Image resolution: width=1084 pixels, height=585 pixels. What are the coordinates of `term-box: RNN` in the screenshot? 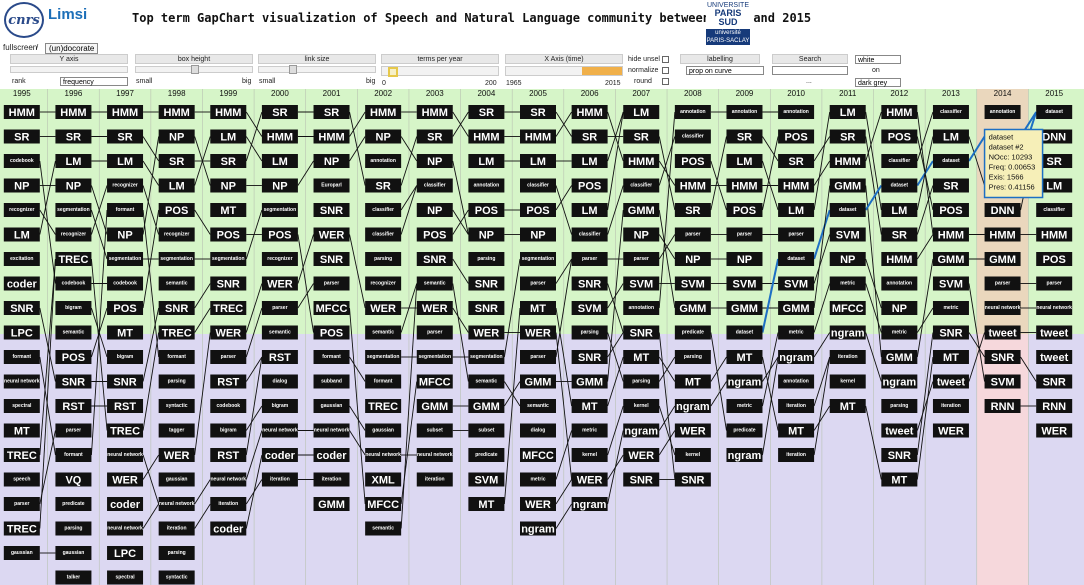 It's located at (1002, 406).